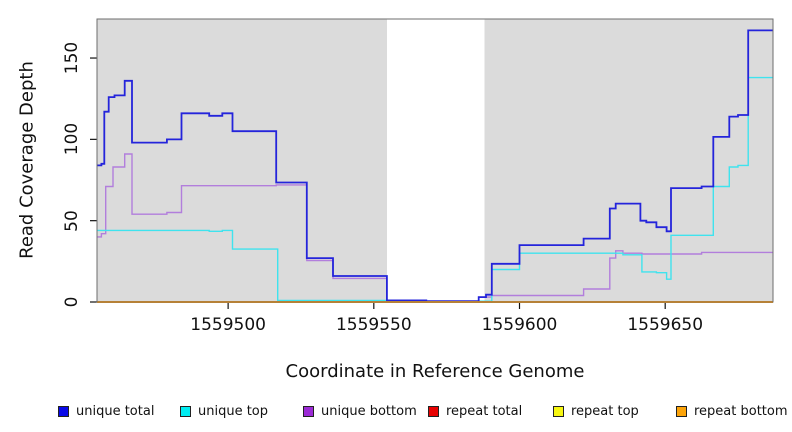 The width and height of the screenshot is (792, 432). What do you see at coordinates (228, 325) in the screenshot?
I see `x-tick-label: 1559500` at bounding box center [228, 325].